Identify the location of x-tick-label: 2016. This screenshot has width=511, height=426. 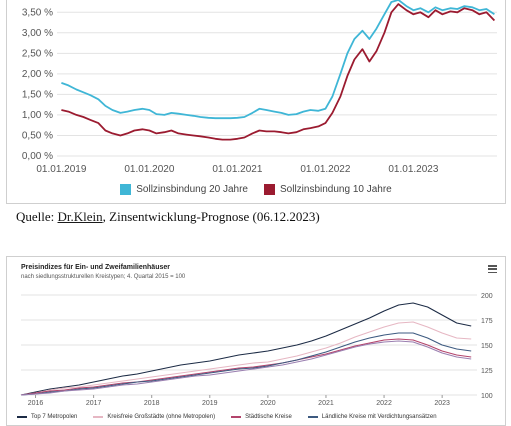
(36, 403).